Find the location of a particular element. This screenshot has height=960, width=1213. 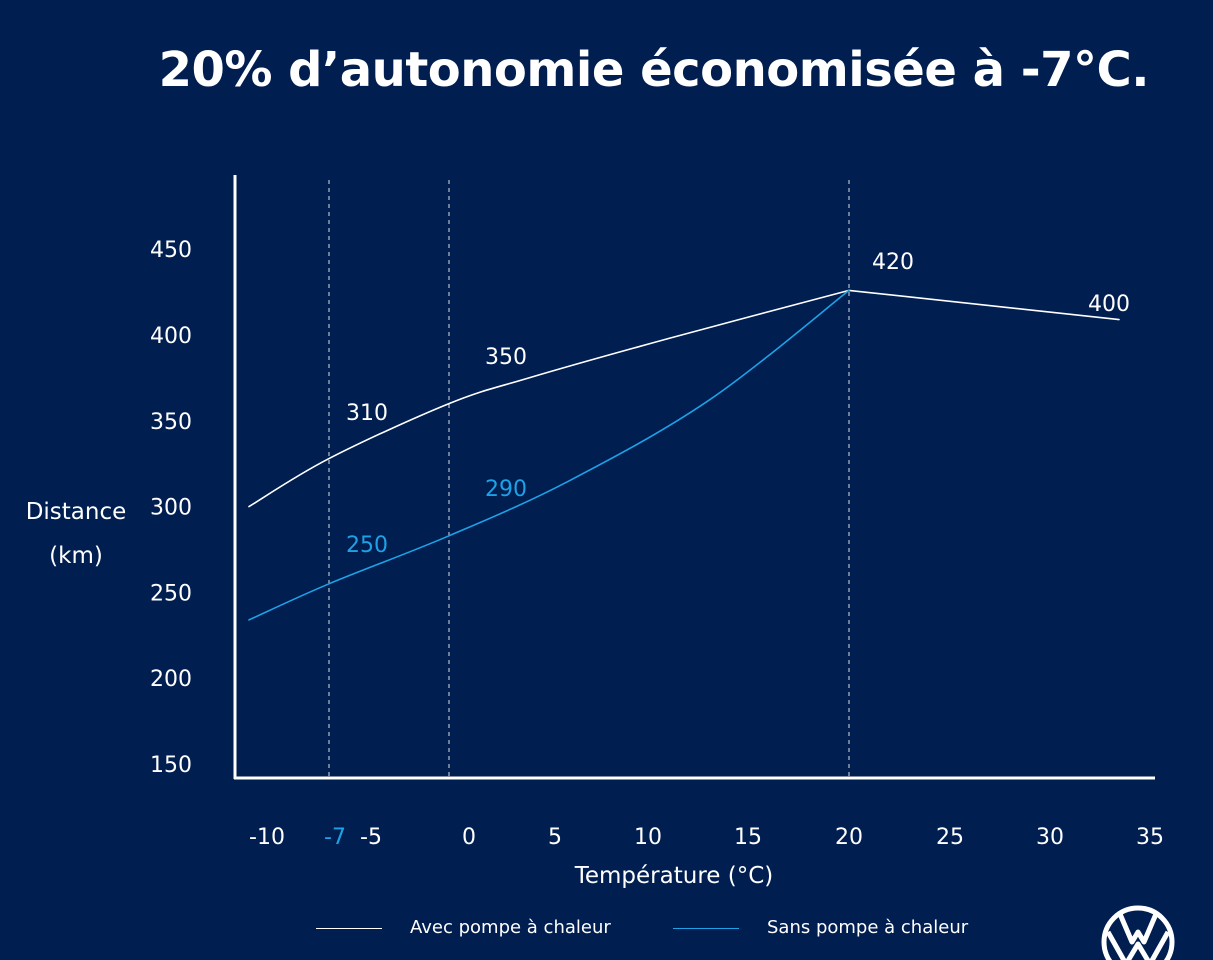

y-axis-label-line-1: Distance is located at coordinates (76, 512).